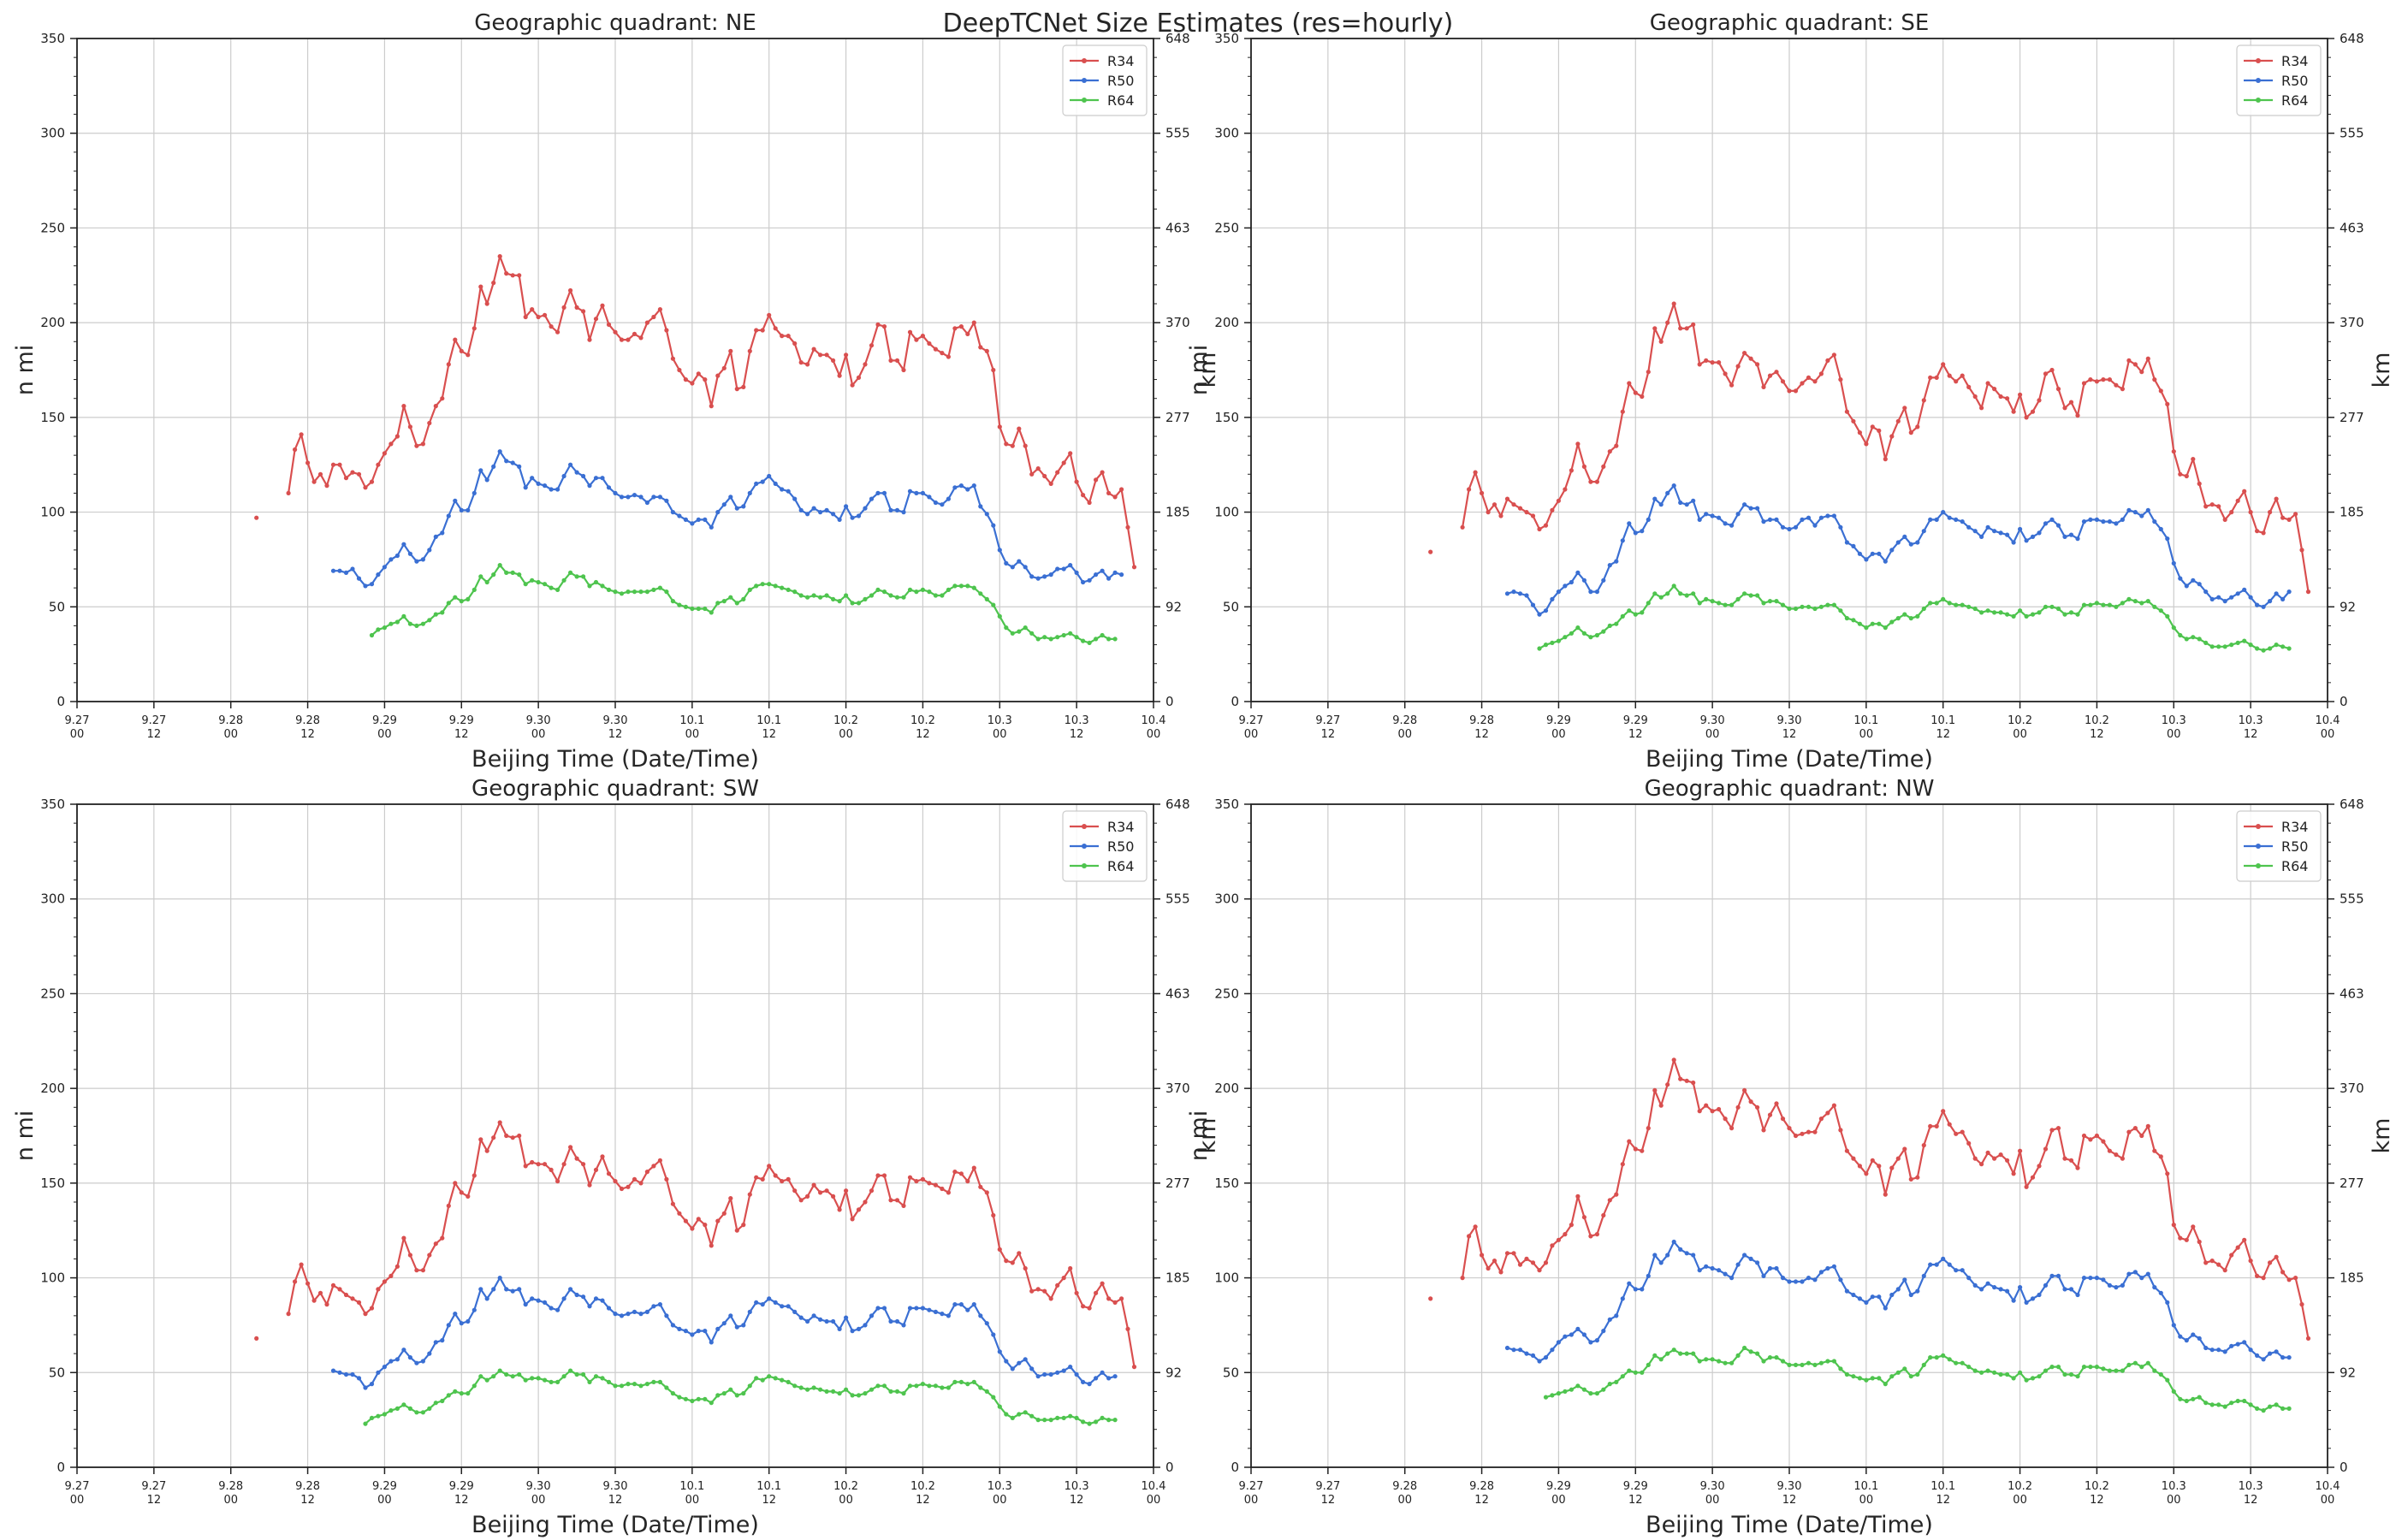  What do you see at coordinates (2348, 606) in the screenshot?
I see `y2-tick-label: 92` at bounding box center [2348, 606].